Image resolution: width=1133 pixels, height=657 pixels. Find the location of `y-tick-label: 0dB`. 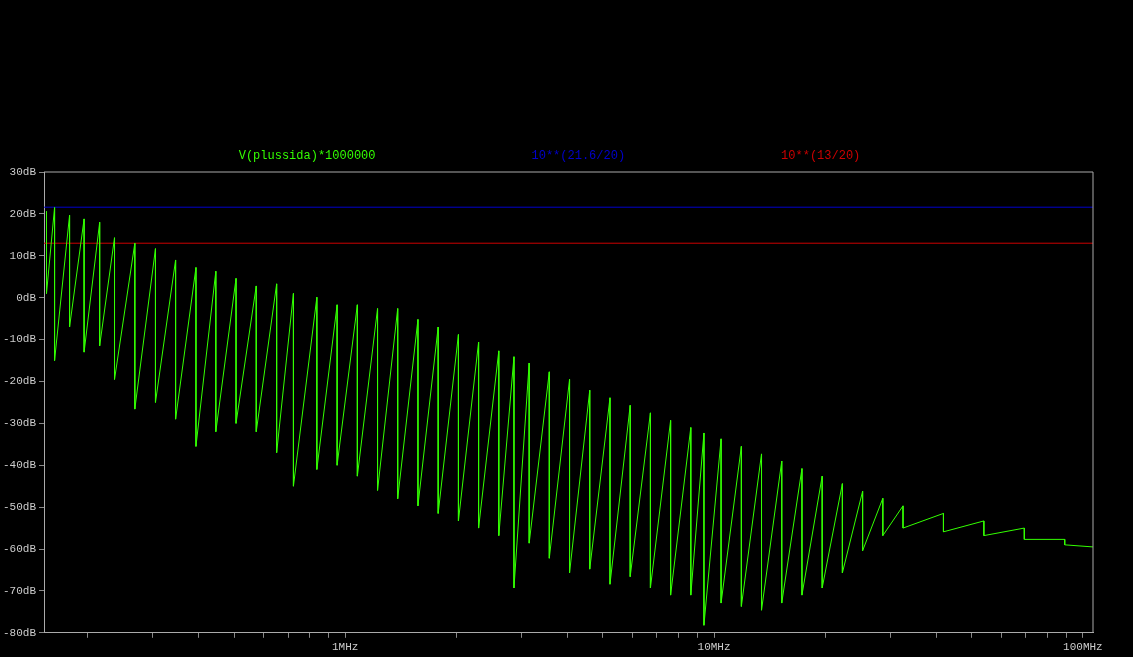

y-tick-label: 0dB is located at coordinates (26, 297).